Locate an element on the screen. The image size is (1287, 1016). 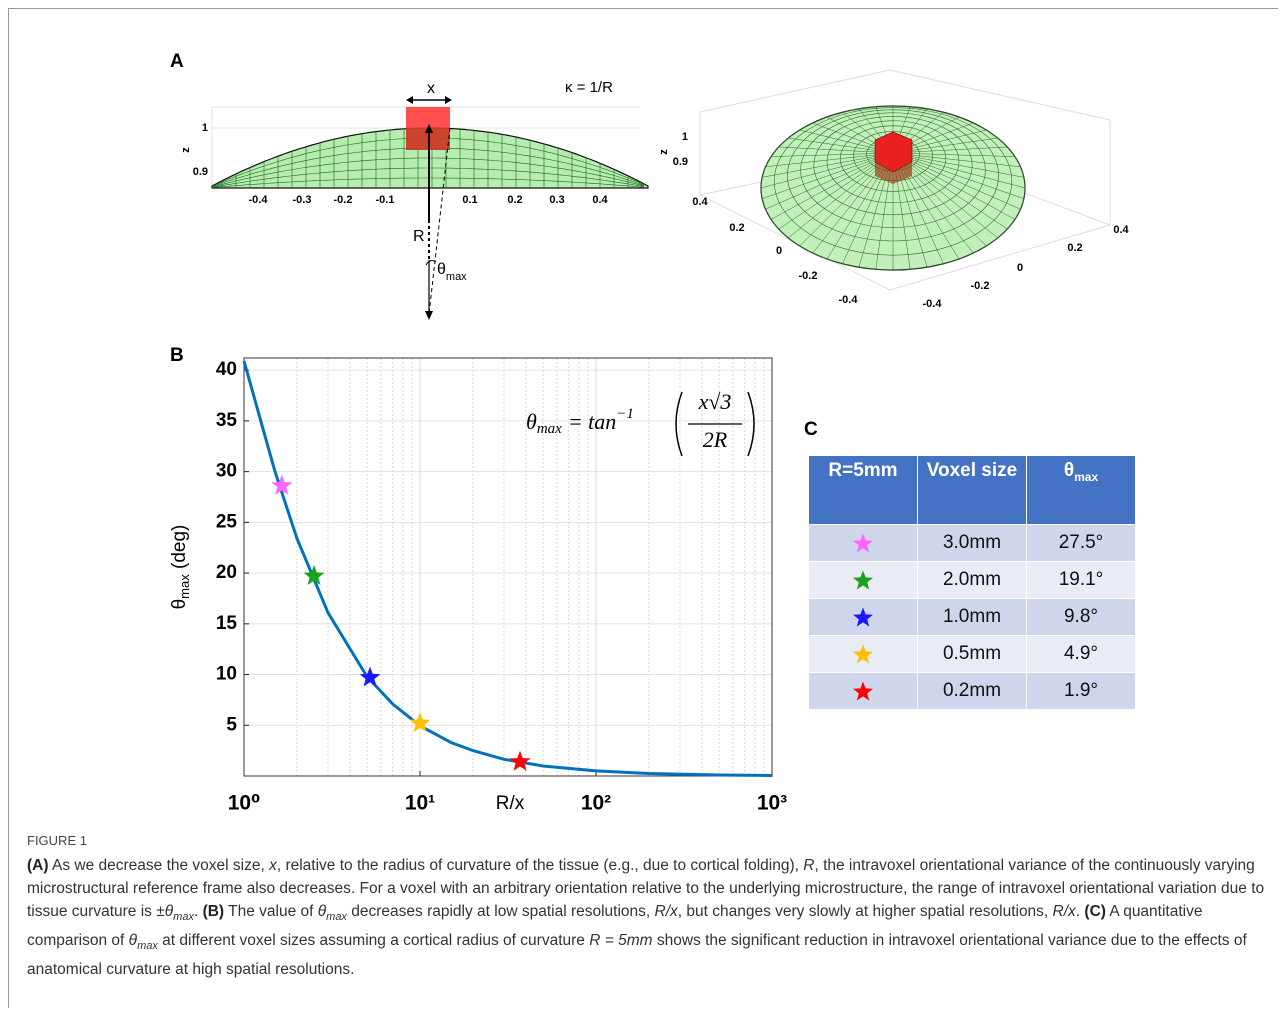
table-row: 3.0mm 27.5° is located at coordinates (972, 543).